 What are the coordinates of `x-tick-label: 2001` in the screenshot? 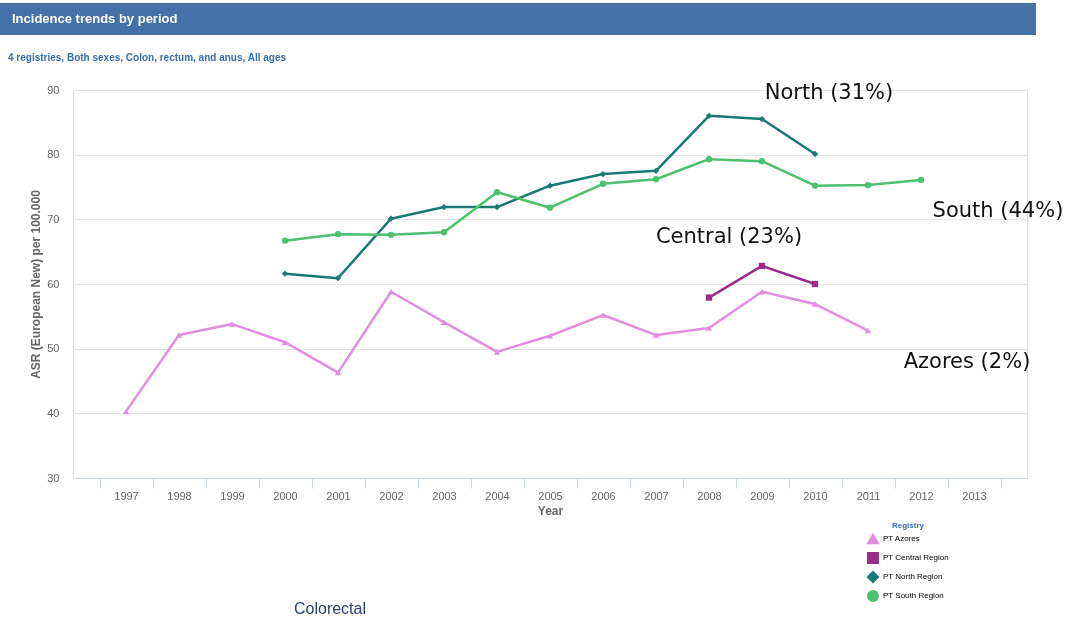 It's located at (338, 495).